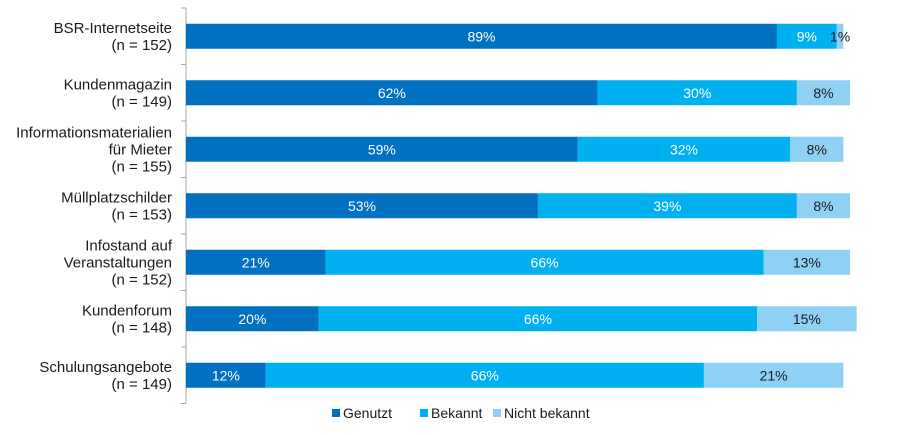  What do you see at coordinates (127, 319) in the screenshot?
I see `category-label: Kundenforum (n = 148)` at bounding box center [127, 319].